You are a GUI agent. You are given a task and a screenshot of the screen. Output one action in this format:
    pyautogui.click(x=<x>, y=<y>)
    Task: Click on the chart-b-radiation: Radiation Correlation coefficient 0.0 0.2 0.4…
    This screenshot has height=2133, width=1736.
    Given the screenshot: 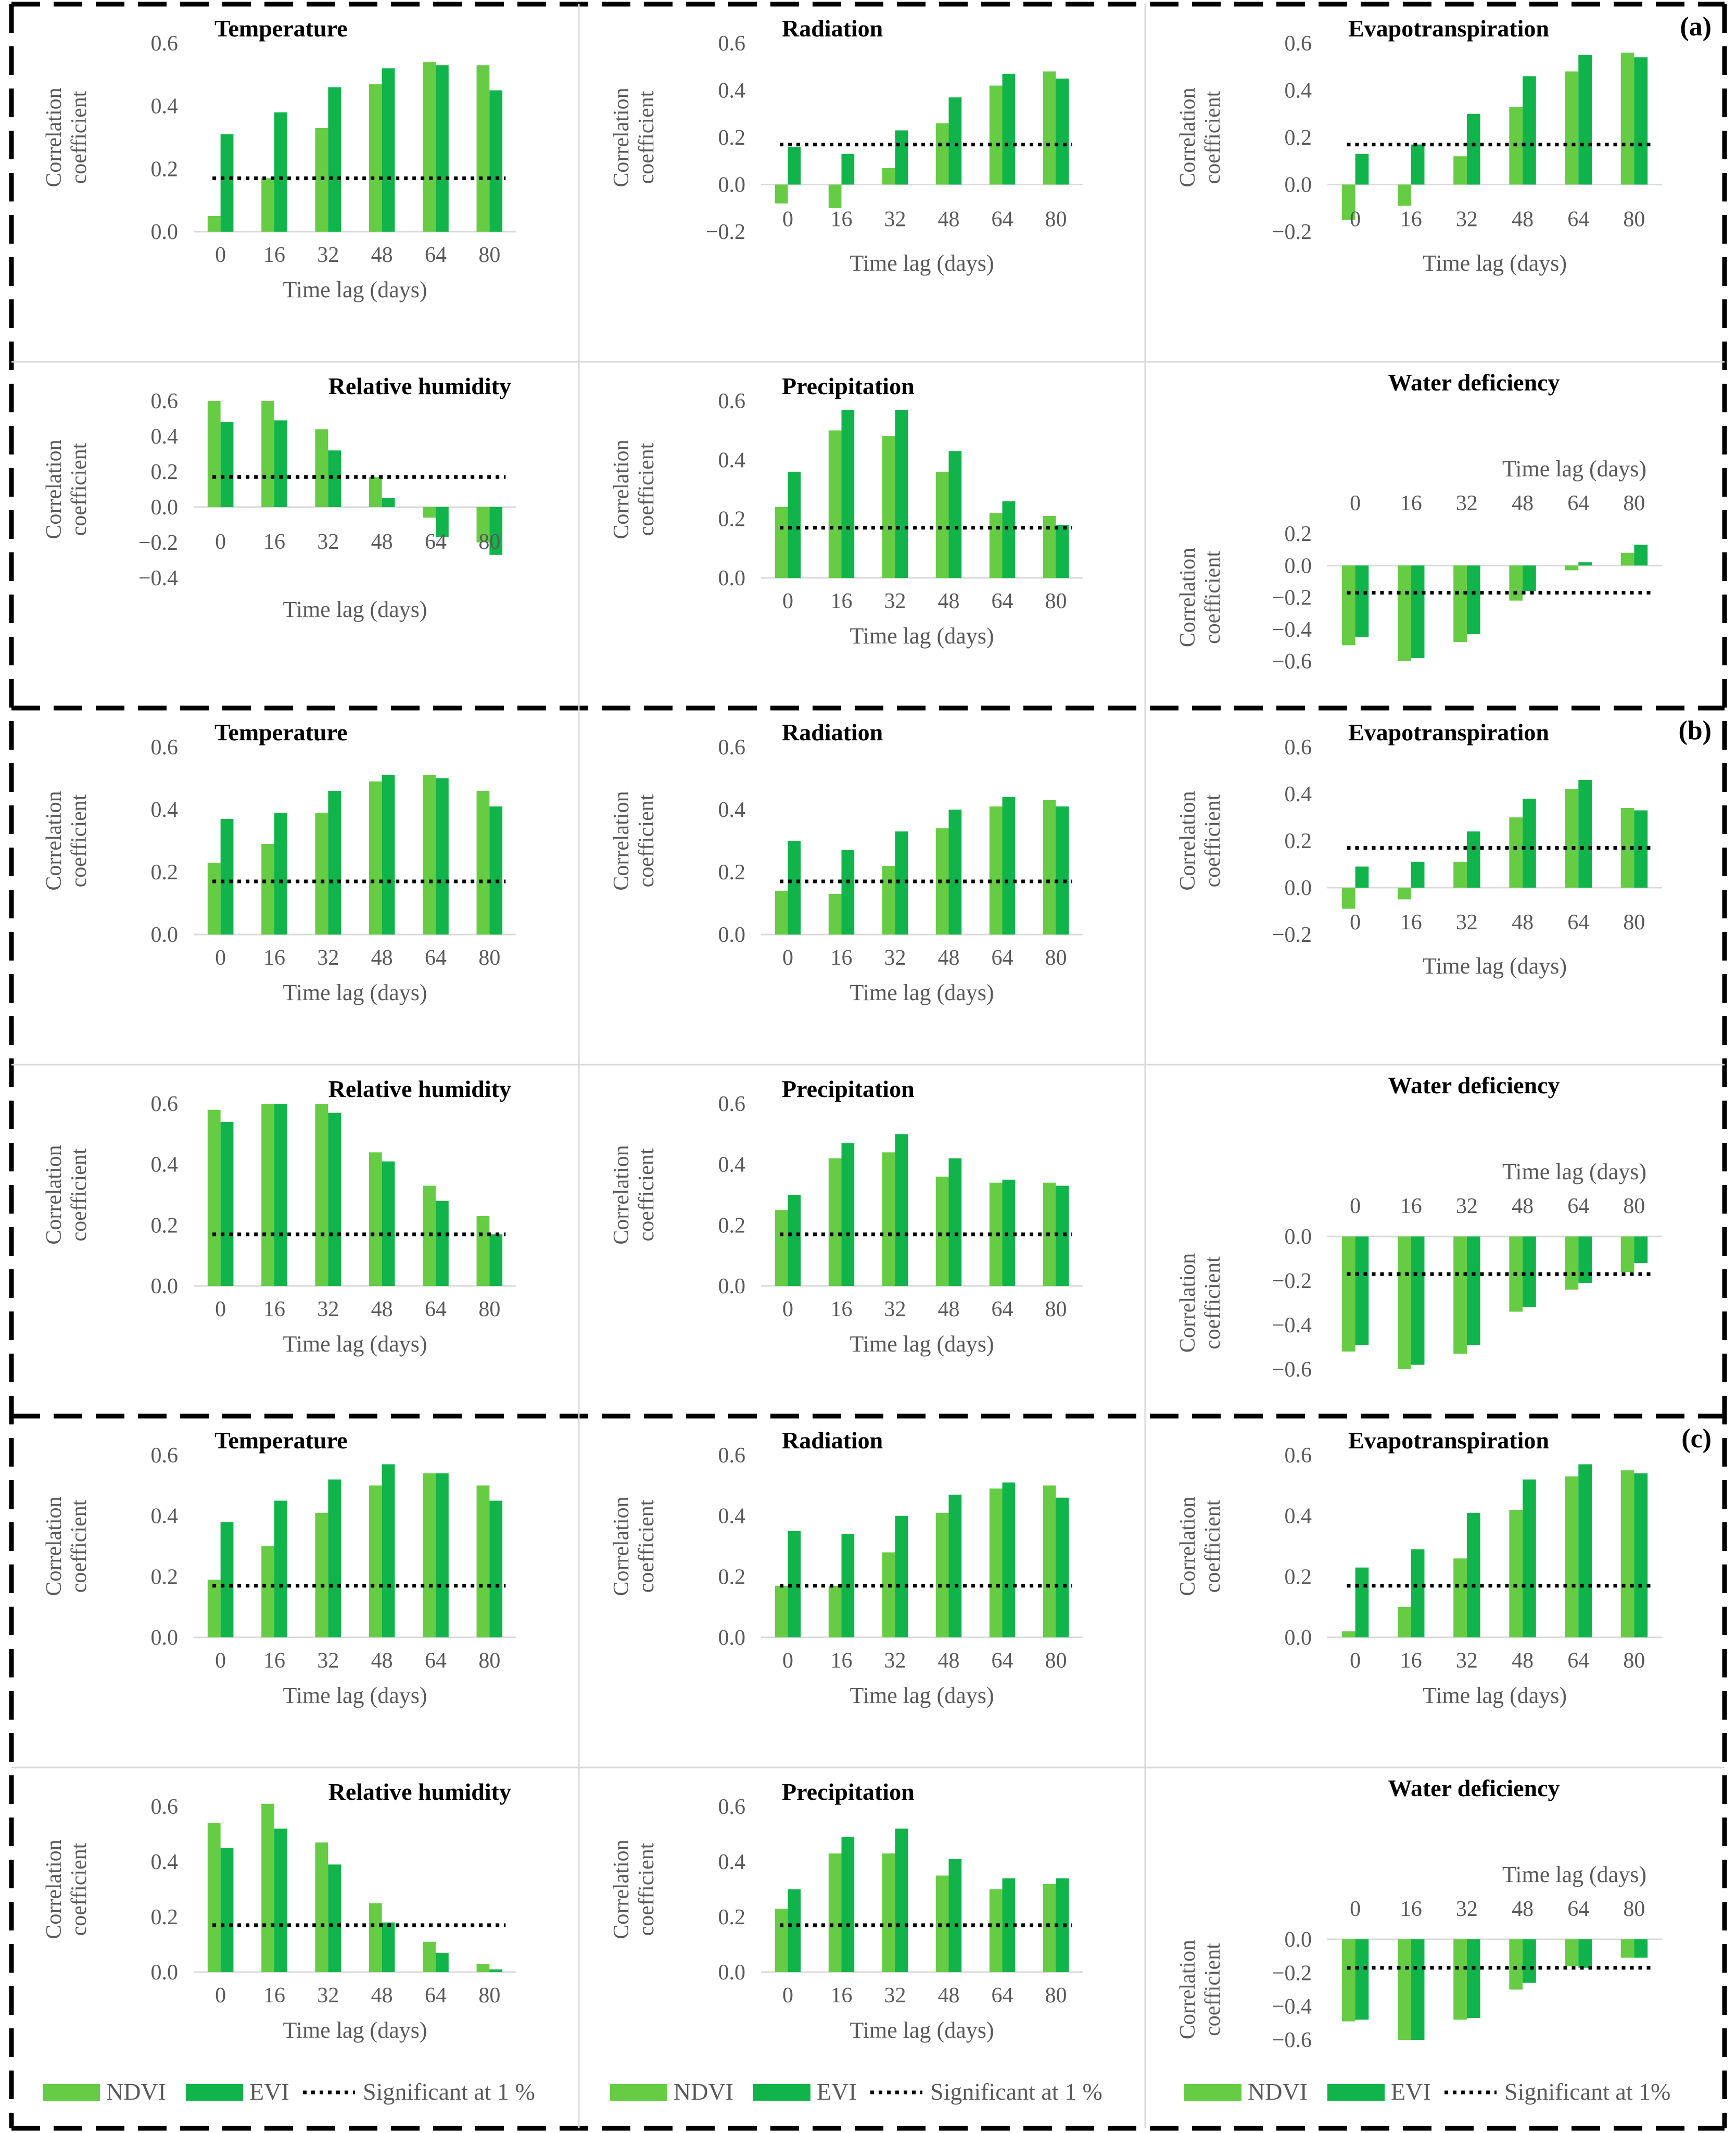 What is the action you would take?
    pyautogui.click(x=846, y=862)
    